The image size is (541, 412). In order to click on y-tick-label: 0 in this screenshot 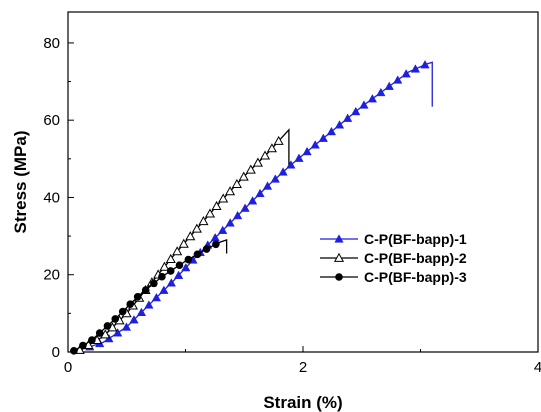, I will do `click(56, 352)`.